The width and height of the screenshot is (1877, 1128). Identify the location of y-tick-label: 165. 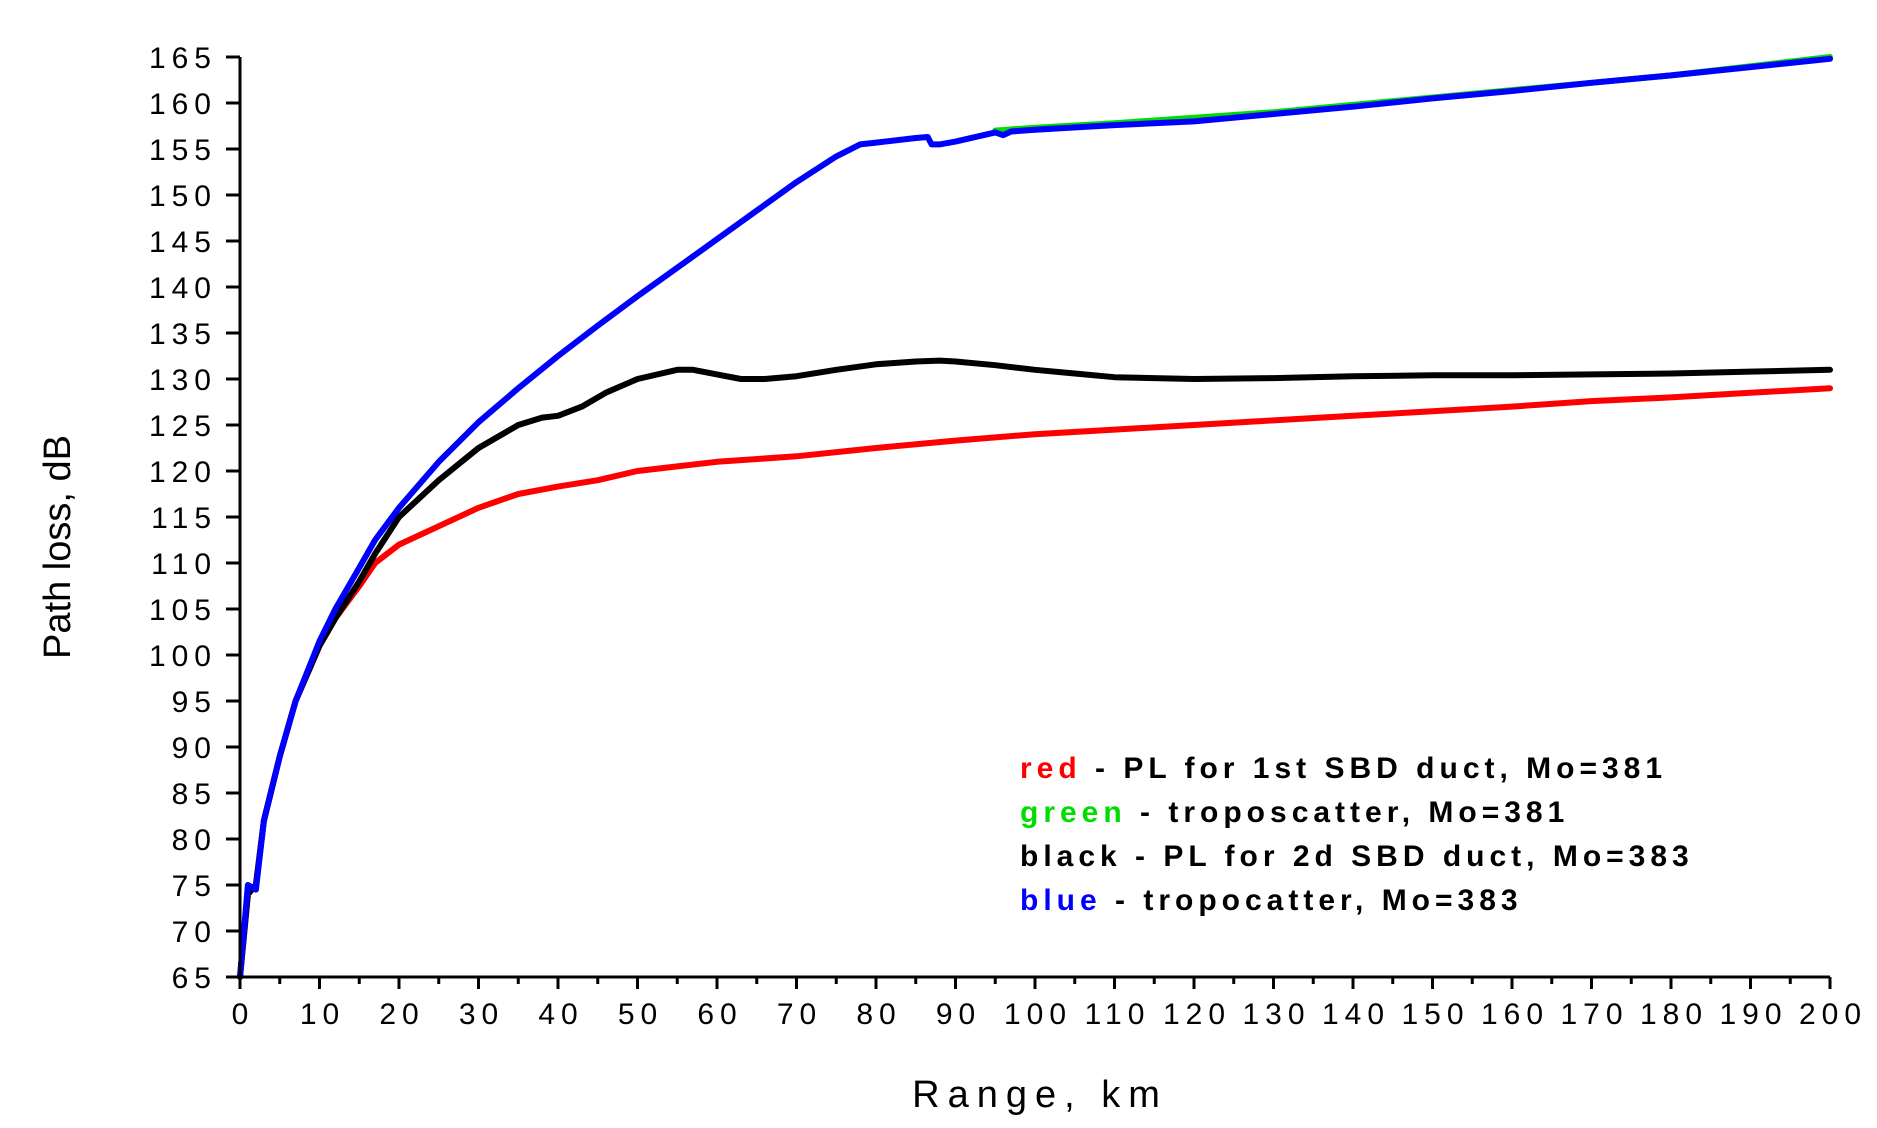
(183, 58).